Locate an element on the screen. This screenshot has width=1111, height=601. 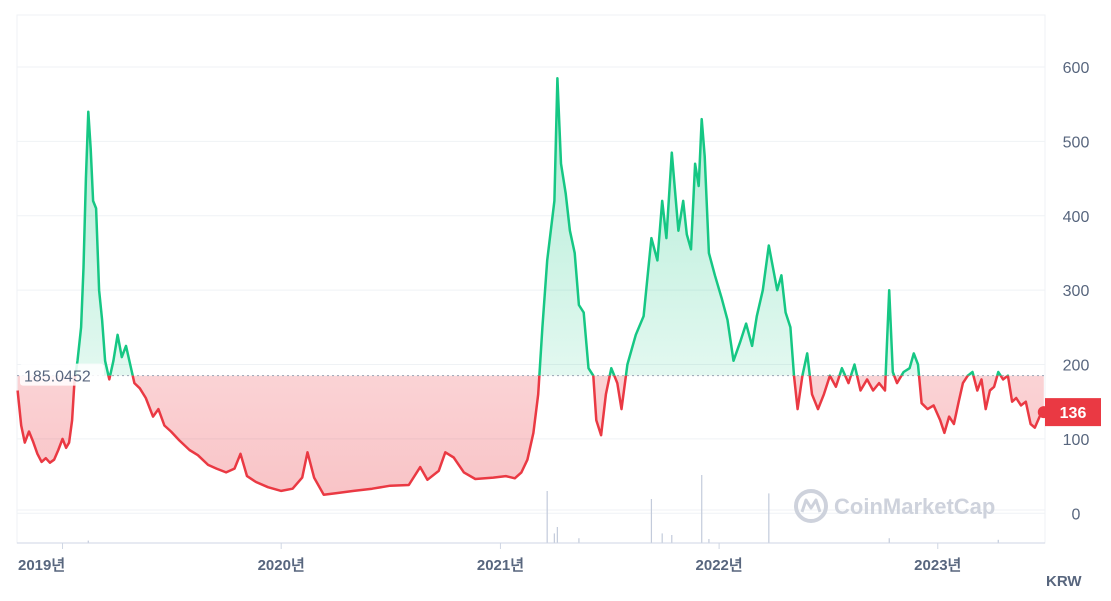
x-tick-label: 2022년 is located at coordinates (719, 565).